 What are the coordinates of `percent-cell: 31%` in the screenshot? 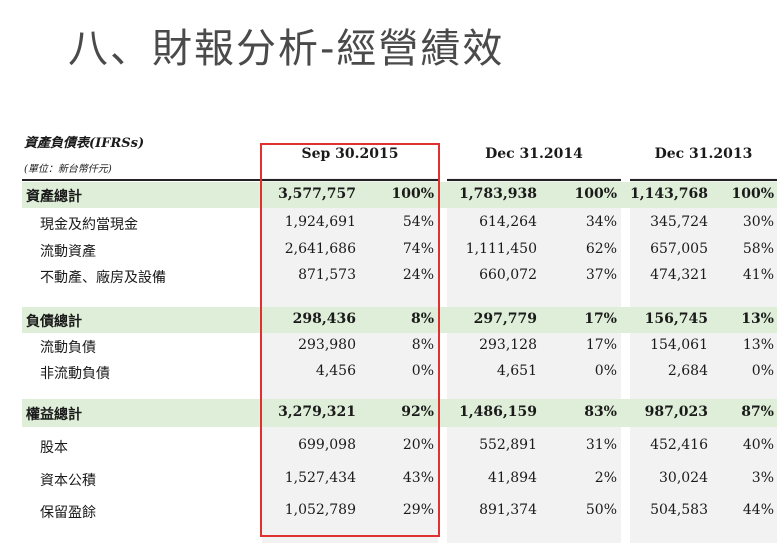 It's located at (601, 445).